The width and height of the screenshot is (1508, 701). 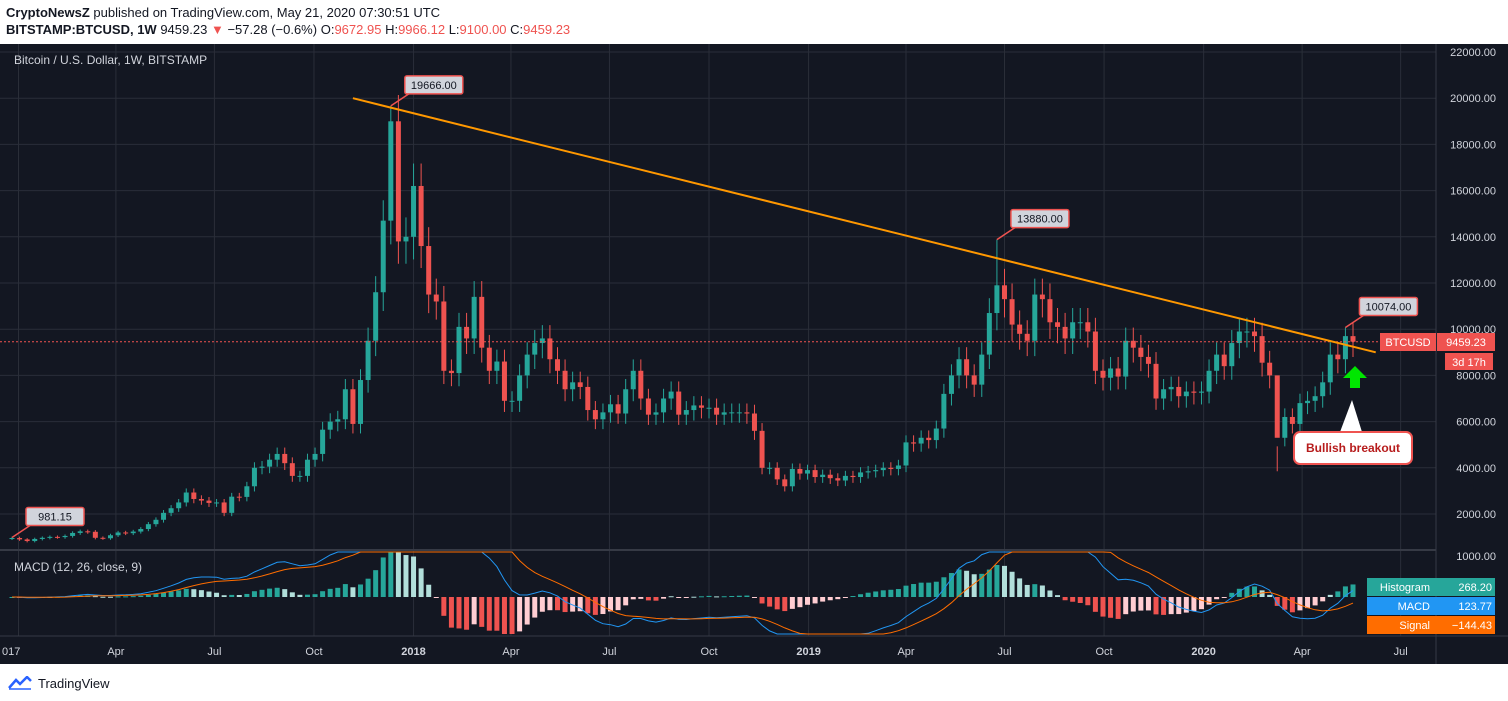 What do you see at coordinates (48, 12) in the screenshot?
I see `publisher-name: CryptoNewsZ` at bounding box center [48, 12].